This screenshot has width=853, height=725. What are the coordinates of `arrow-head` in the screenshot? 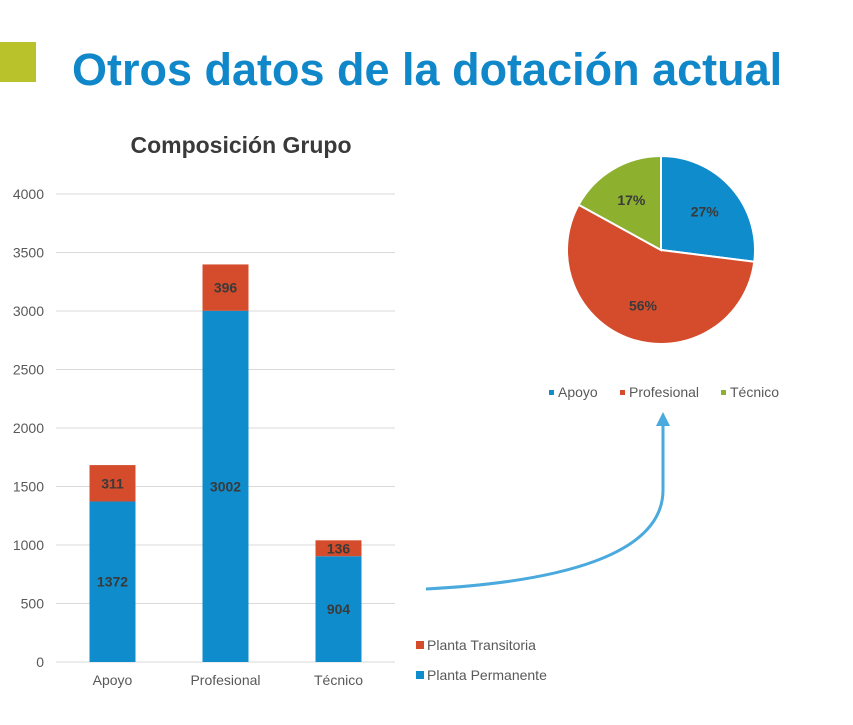 It's located at (663, 419).